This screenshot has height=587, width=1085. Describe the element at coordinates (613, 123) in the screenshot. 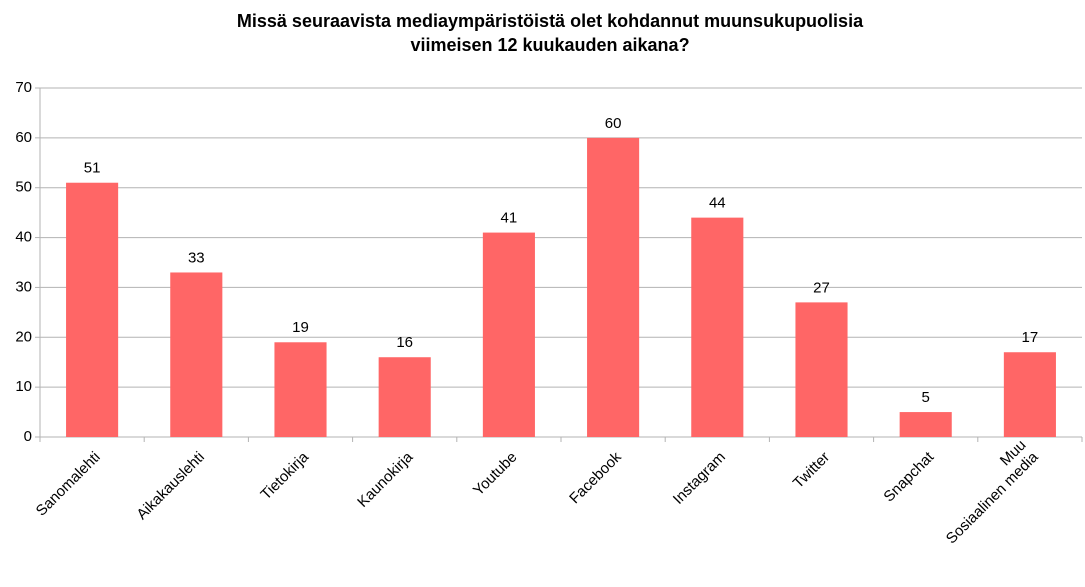

I see `value-label: 60` at that location.